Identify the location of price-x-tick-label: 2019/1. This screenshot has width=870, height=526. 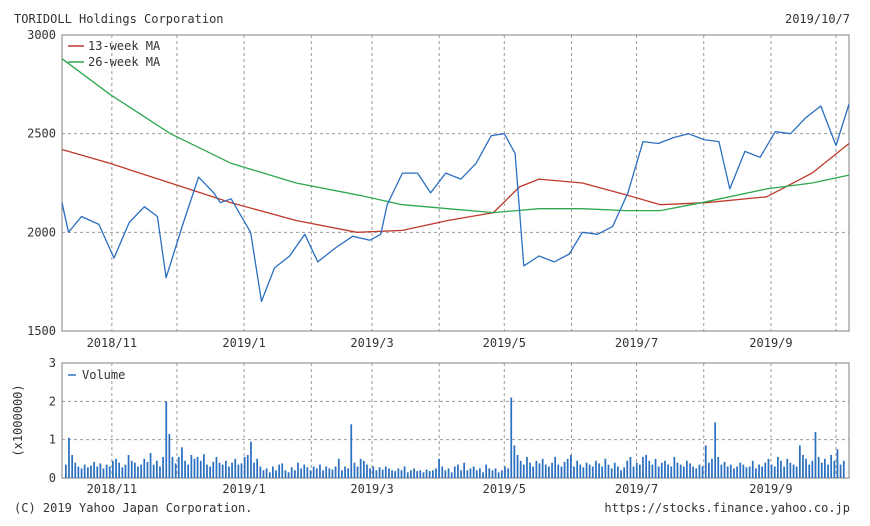
(243, 343).